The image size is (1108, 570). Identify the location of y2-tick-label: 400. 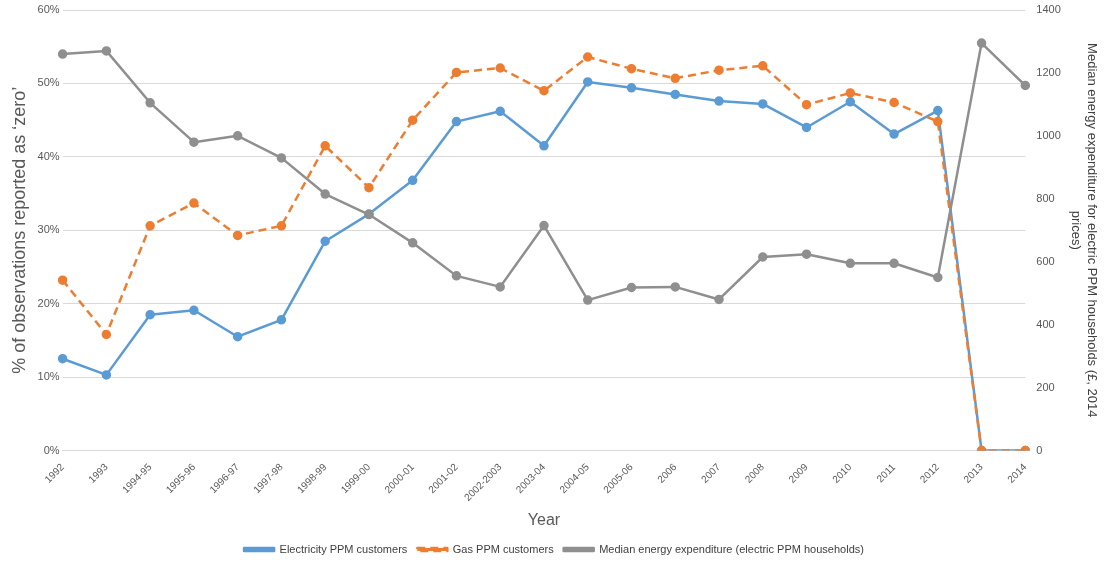
(1045, 323).